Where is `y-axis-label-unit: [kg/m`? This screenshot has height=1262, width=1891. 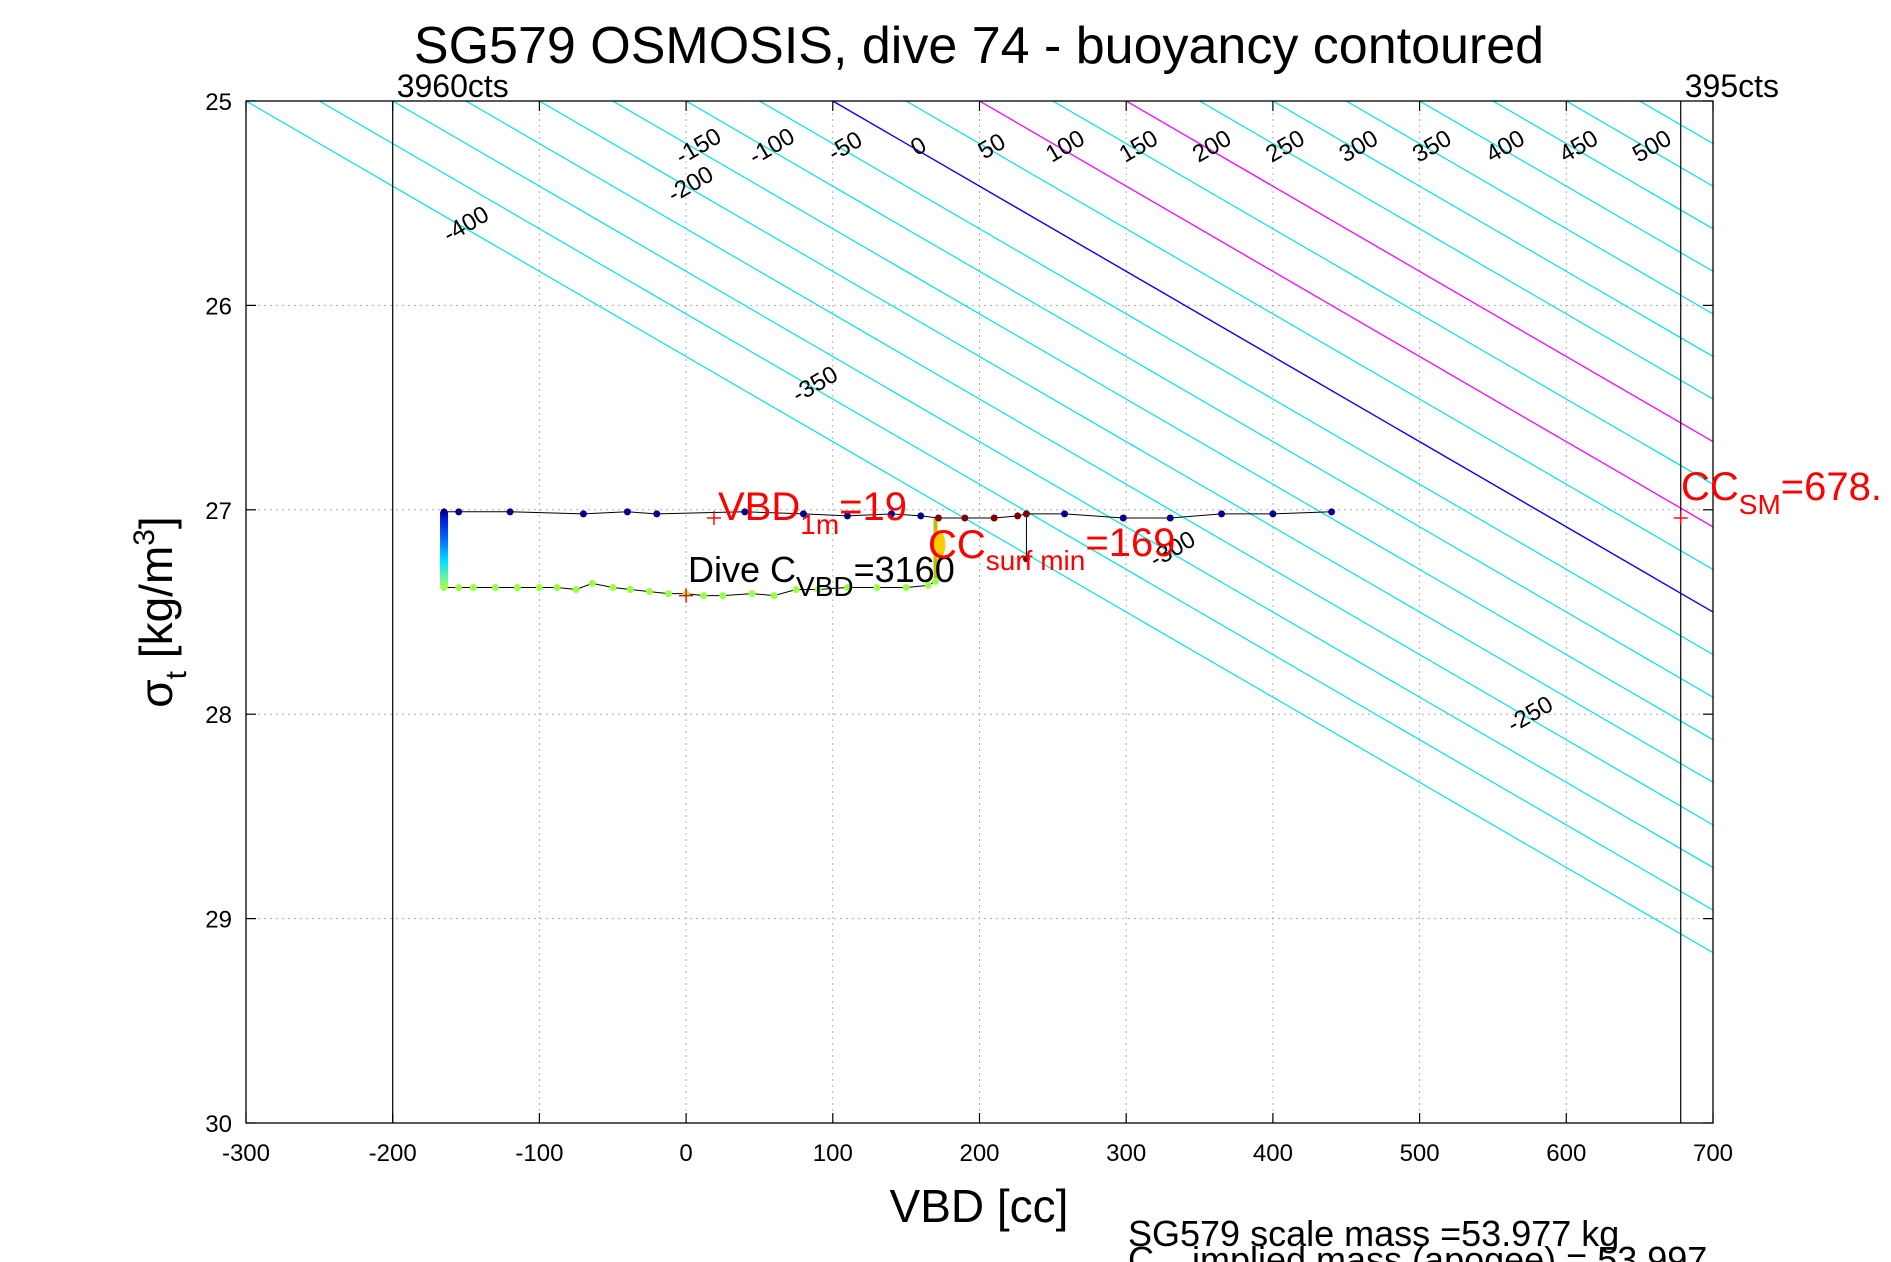
y-axis-label-unit: [kg/m is located at coordinates (156, 608).